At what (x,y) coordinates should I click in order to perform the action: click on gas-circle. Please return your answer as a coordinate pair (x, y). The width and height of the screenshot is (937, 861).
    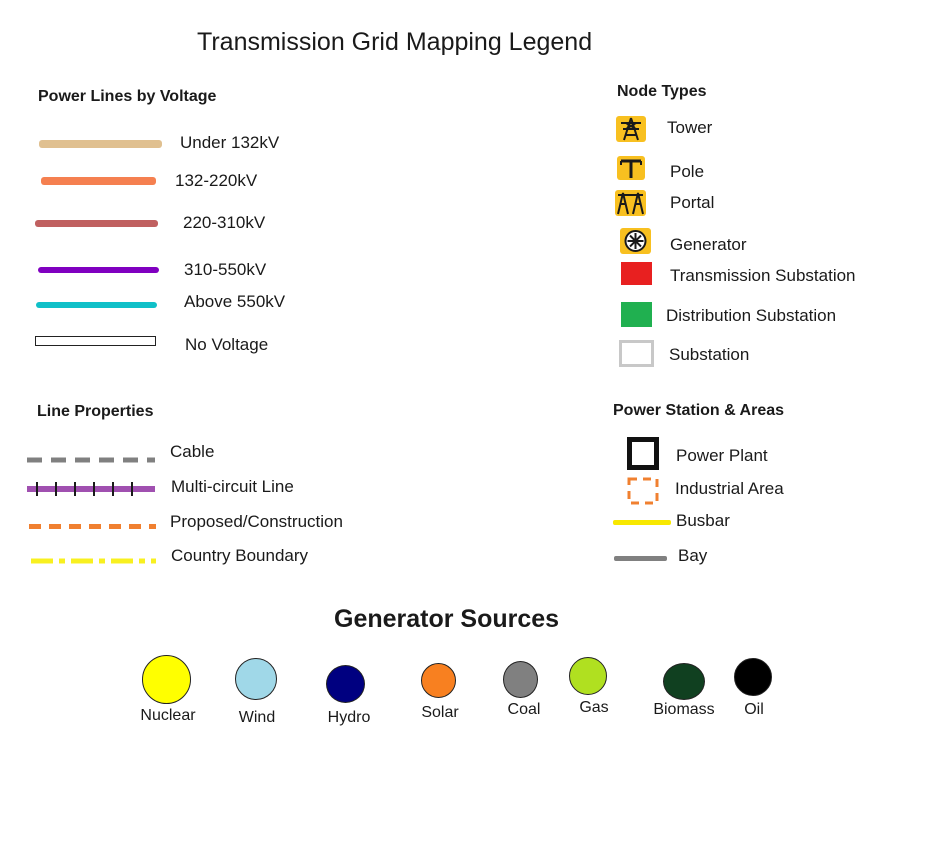
    Looking at the image, I should click on (588, 676).